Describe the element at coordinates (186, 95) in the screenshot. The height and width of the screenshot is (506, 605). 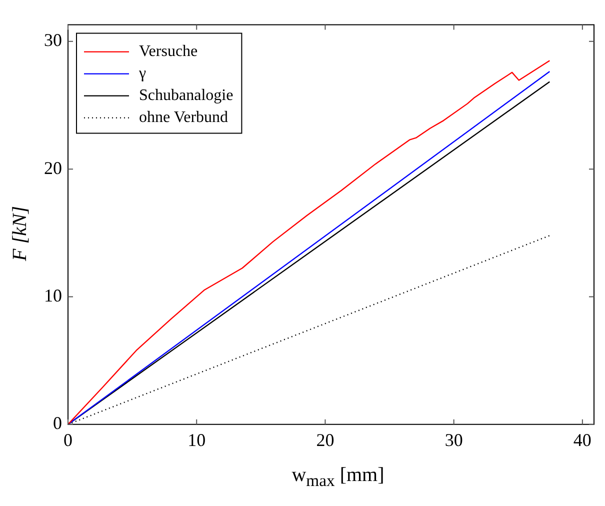
I see `legend-label: Schubanalogie` at that location.